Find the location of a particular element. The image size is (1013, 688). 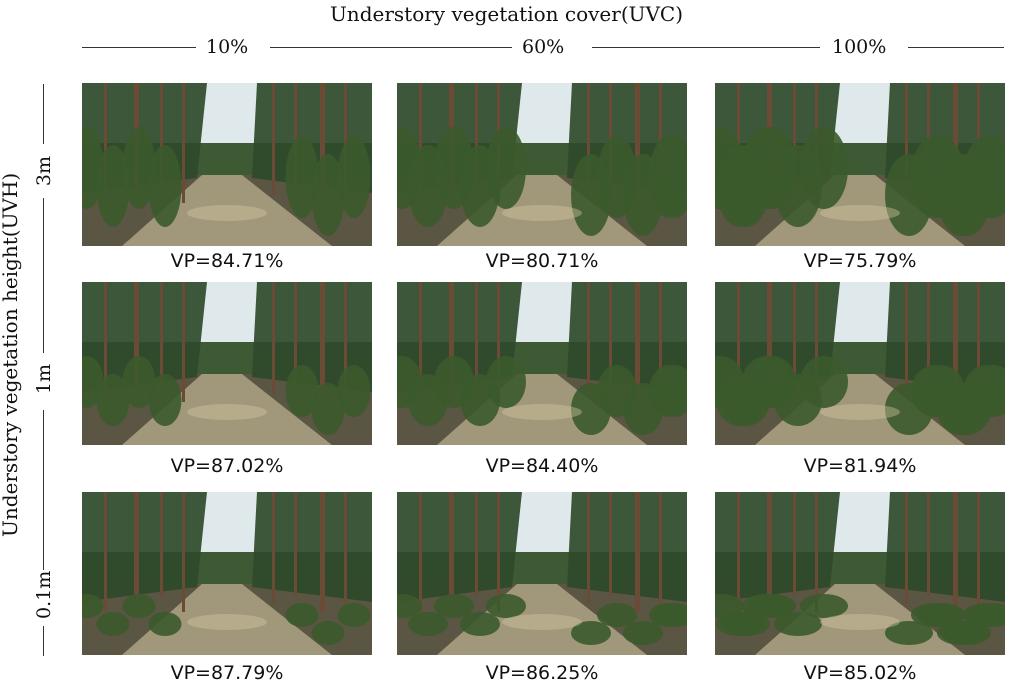

y-axis-line-seg1 is located at coordinates (43, 114).